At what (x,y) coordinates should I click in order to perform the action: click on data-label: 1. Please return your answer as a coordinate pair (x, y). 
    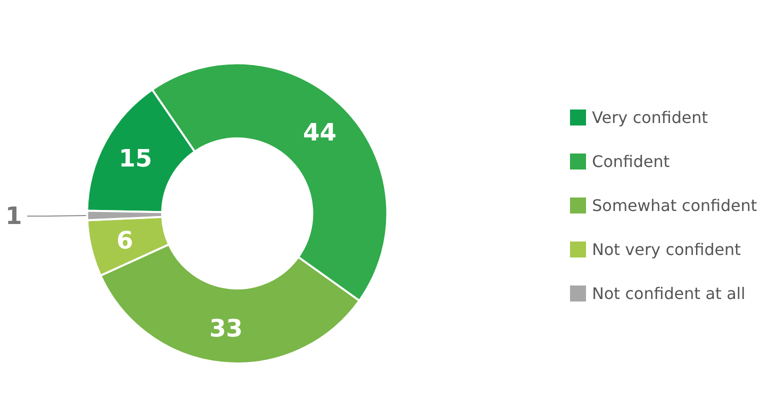
    Looking at the image, I should click on (13, 216).